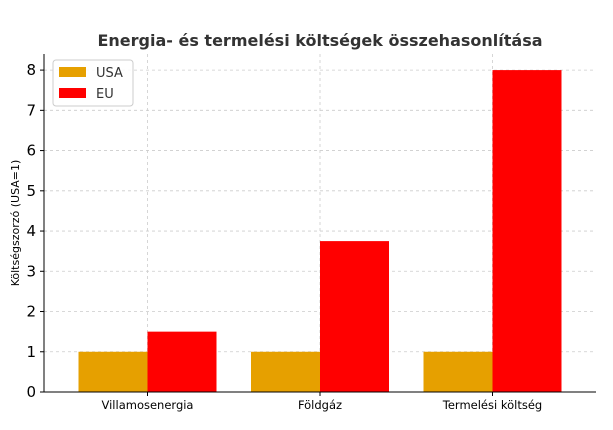 This screenshot has width=613, height=430. I want to click on x-ticks: Villamosenergia Földgáz Termelési költség, so click(322, 402).